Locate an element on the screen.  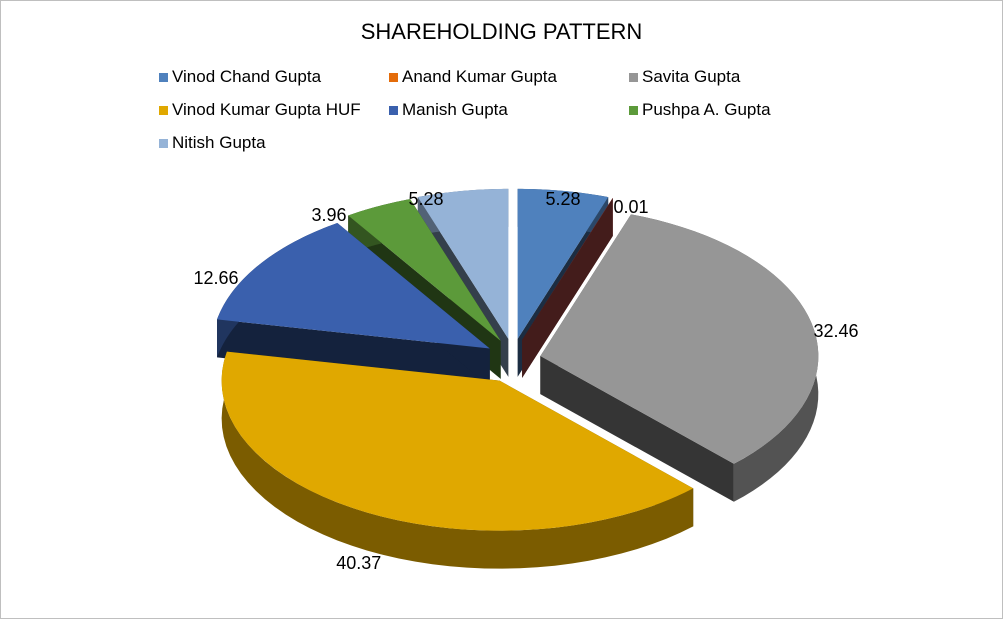
legend-label: Vinod Kumar Gupta HUF is located at coordinates (266, 109).